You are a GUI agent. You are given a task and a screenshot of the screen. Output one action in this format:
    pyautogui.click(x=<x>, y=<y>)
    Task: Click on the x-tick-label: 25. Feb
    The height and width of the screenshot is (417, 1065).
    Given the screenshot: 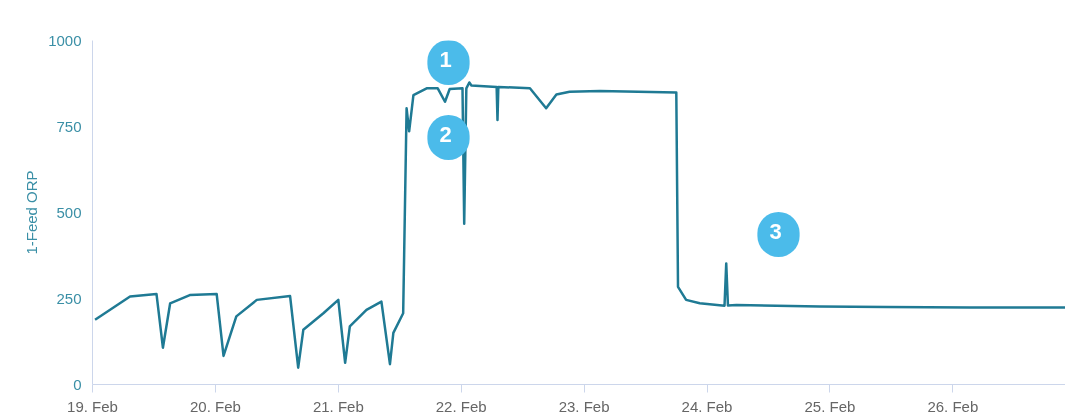 What is the action you would take?
    pyautogui.click(x=830, y=406)
    